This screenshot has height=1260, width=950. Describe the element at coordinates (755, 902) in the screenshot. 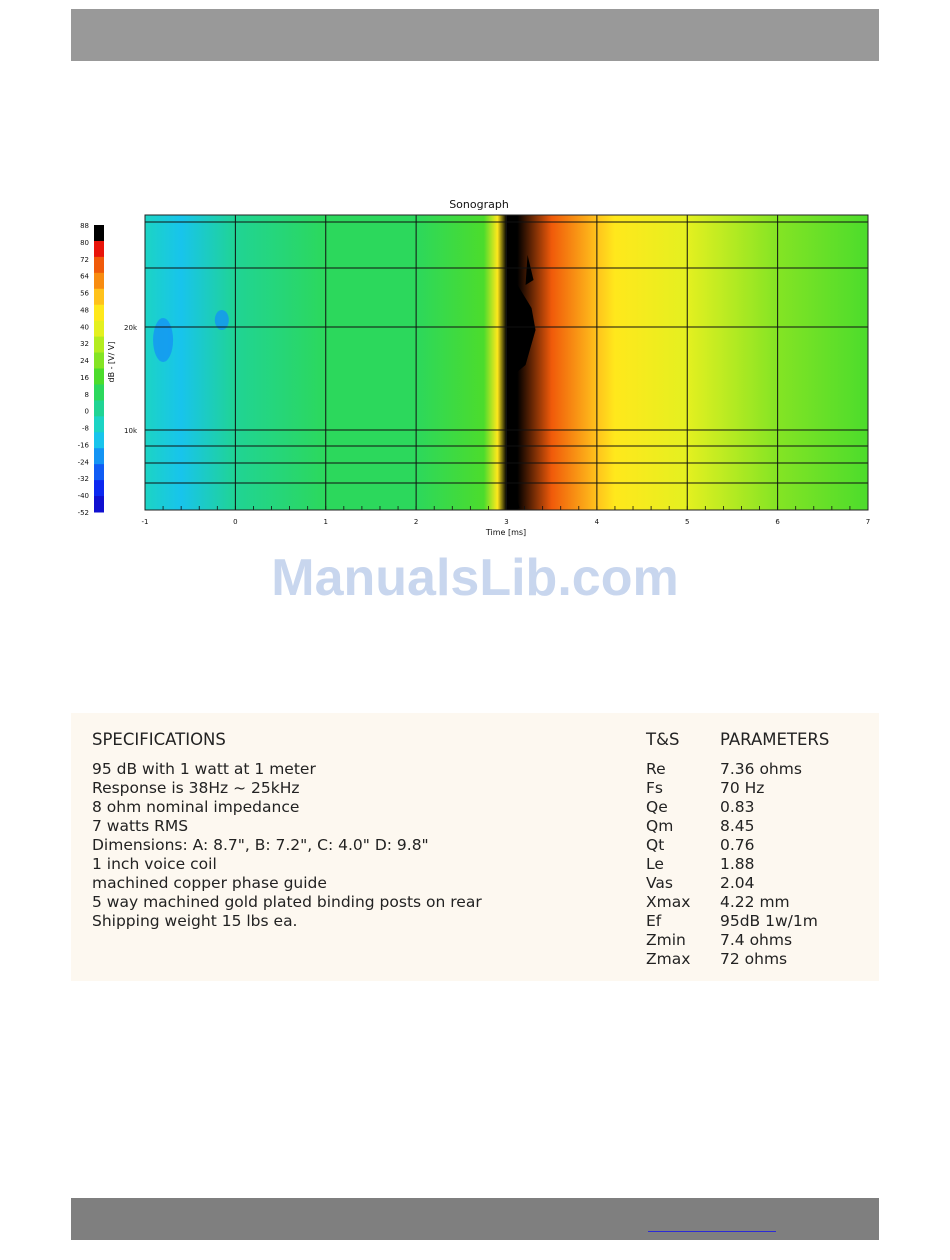

I see `parameter-value: 4.22 mm` at that location.